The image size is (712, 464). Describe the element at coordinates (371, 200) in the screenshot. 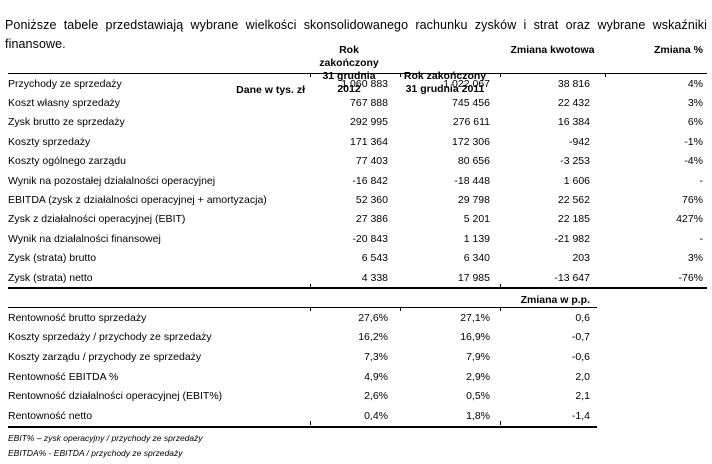

I see `value-2012: 52 360` at that location.